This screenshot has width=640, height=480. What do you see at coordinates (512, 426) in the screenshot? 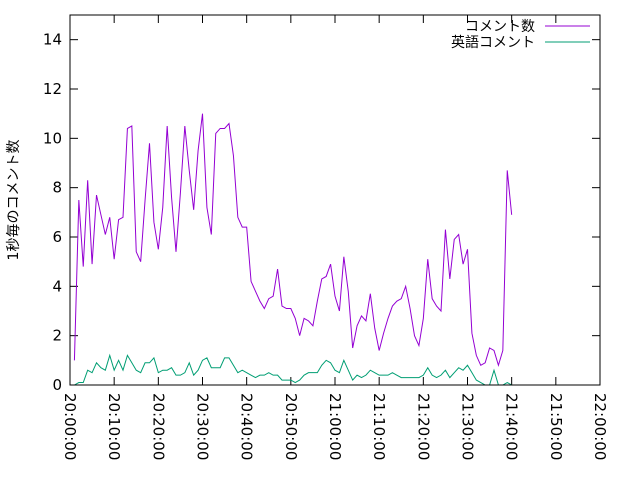
I see `x-tick-label: 21:40:00` at bounding box center [512, 426].